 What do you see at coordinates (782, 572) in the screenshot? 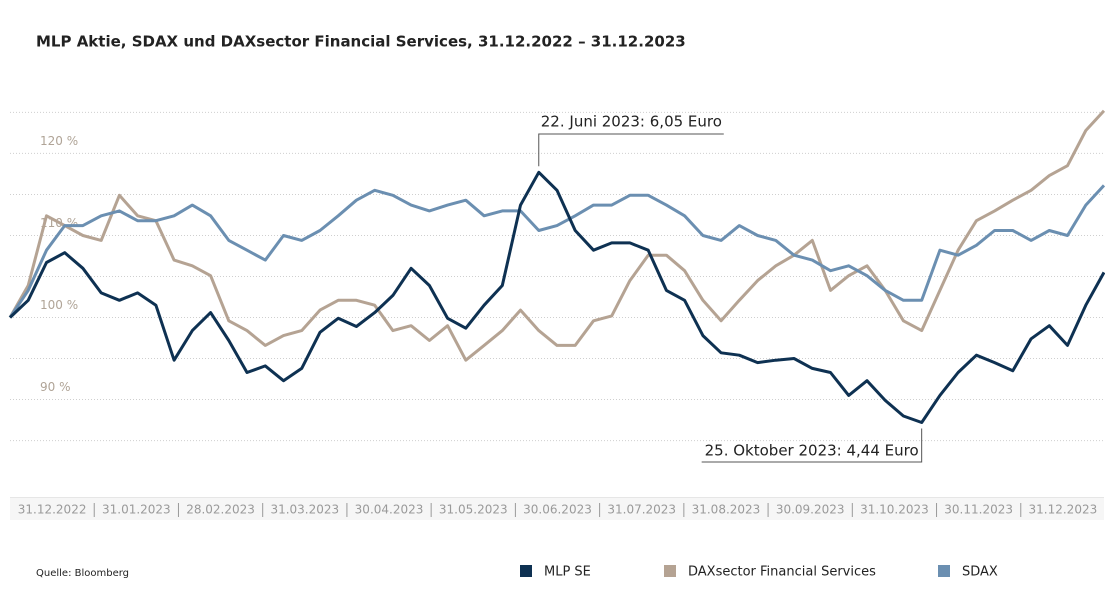
I see `legend-label: DAXsector Financial Services` at bounding box center [782, 572].